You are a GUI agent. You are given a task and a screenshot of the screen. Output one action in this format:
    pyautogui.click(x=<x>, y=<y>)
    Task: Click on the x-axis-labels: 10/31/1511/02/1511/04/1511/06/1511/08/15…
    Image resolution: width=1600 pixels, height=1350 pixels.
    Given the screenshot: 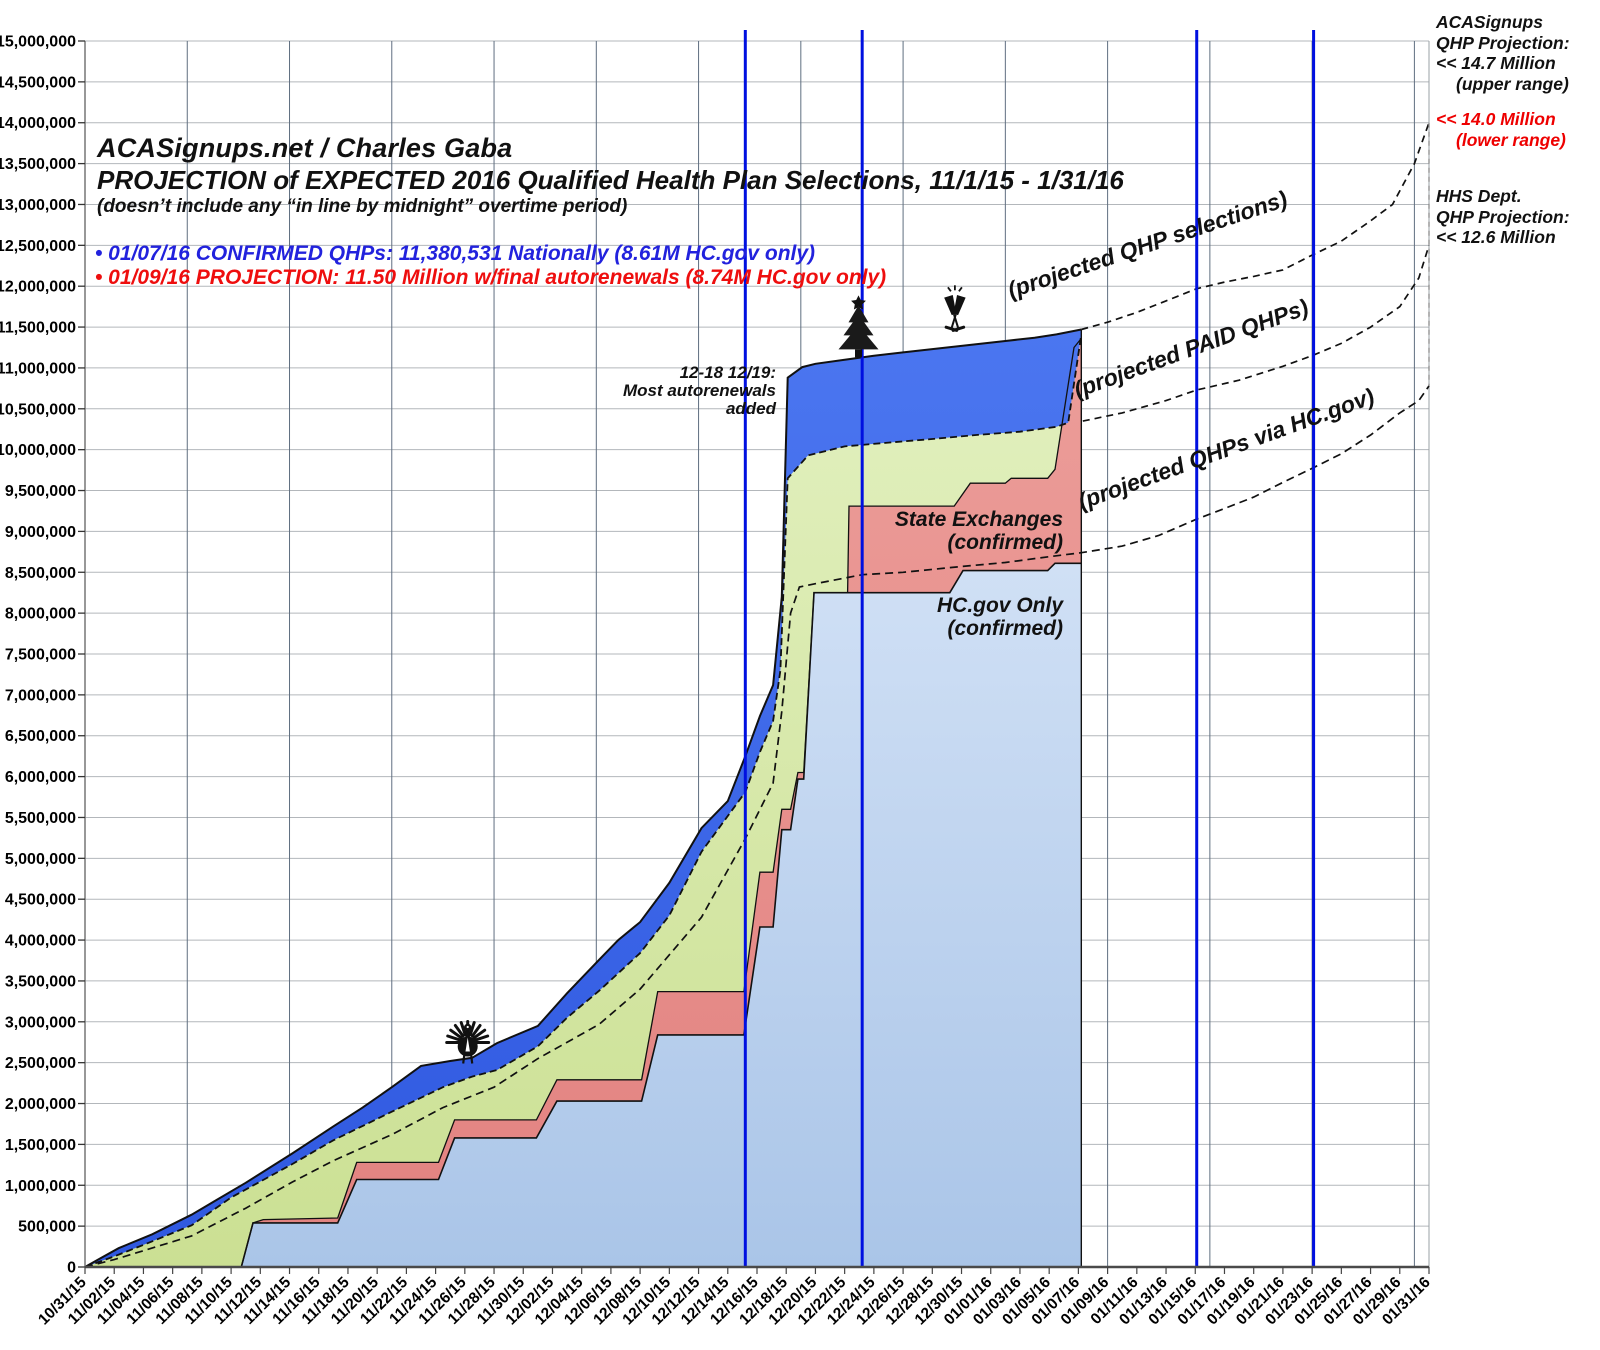 What is the action you would take?
    pyautogui.click(x=734, y=1297)
    